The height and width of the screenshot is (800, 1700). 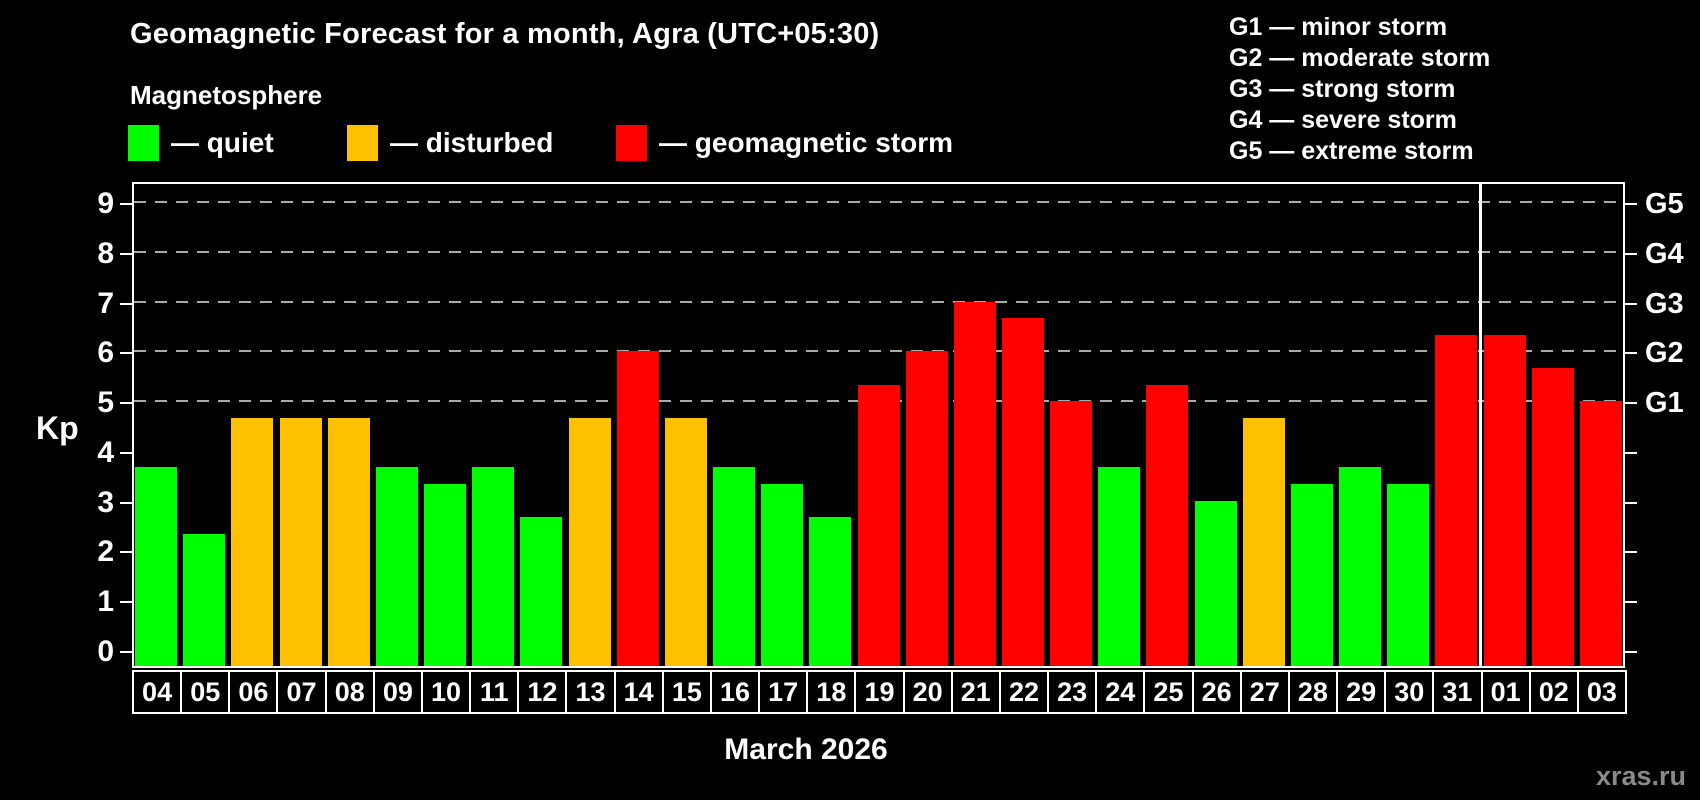 I want to click on date-box-09: 09, so click(x=397, y=692).